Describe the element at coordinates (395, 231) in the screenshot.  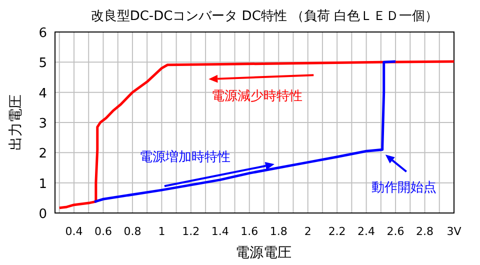
I see `x-tick-label: 2.6` at that location.